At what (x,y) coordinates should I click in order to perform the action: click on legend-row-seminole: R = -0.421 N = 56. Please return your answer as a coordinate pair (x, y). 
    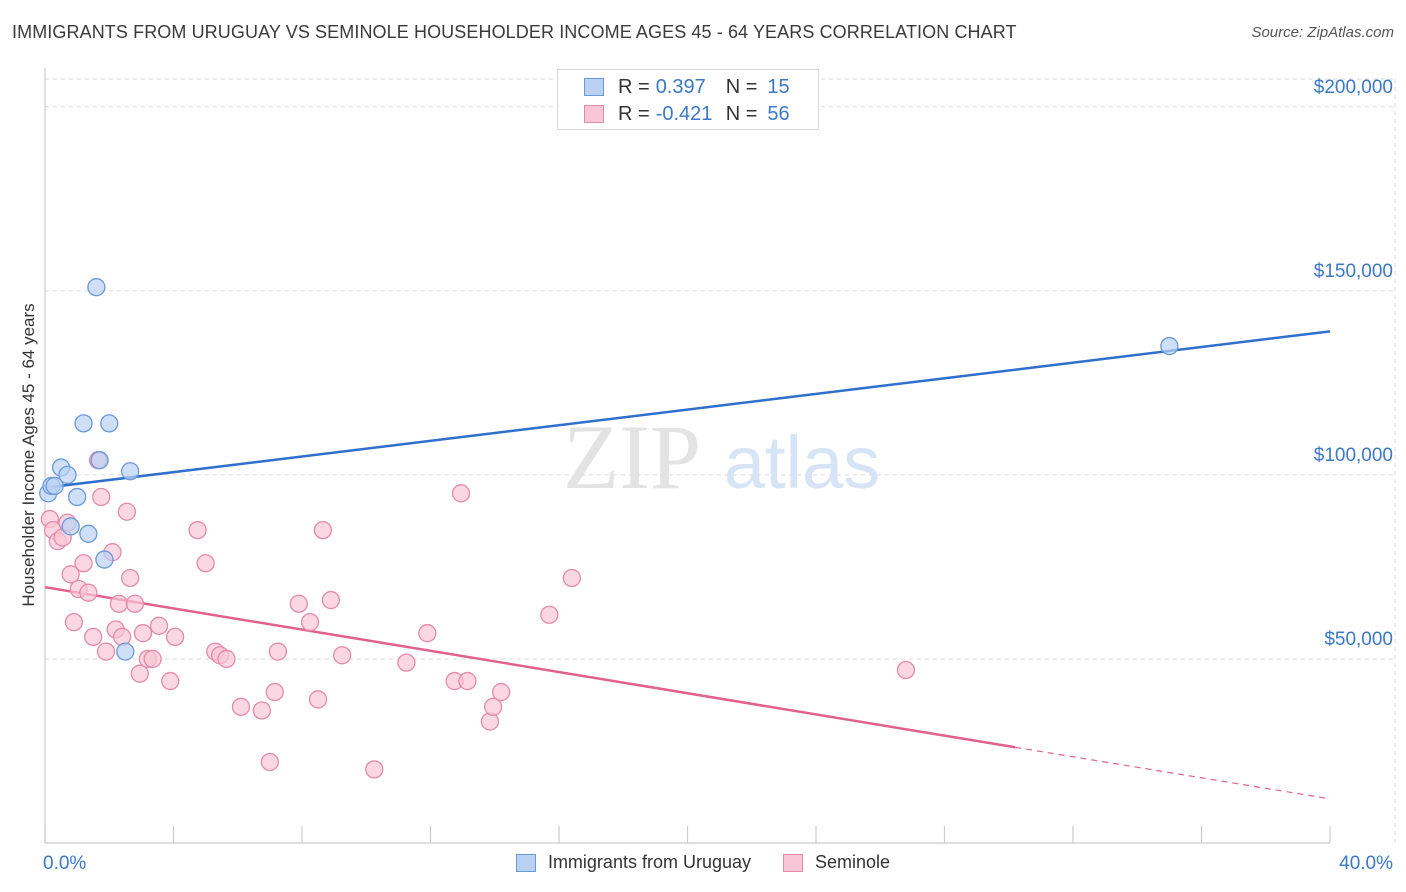
    Looking at the image, I should click on (687, 114).